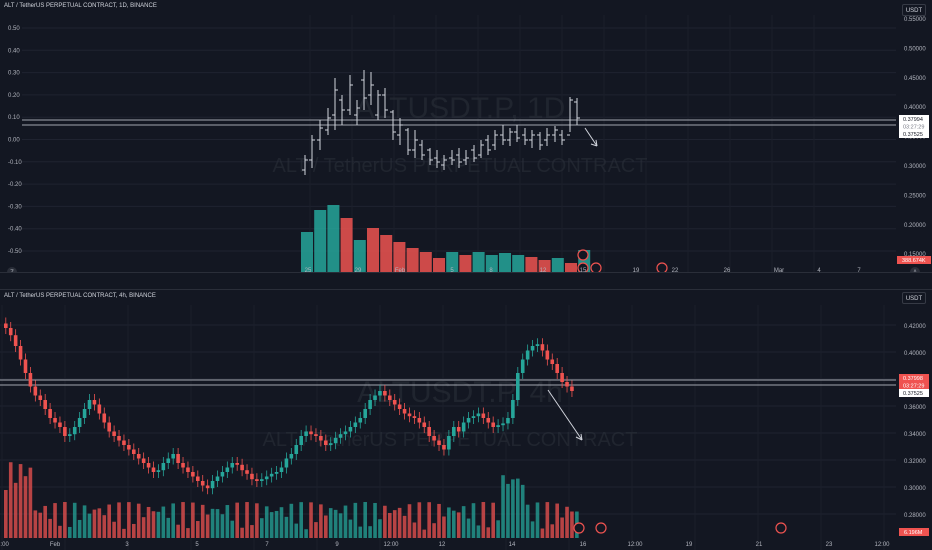 The height and width of the screenshot is (550, 932). I want to click on time-scale-label: 15, so click(583, 270).